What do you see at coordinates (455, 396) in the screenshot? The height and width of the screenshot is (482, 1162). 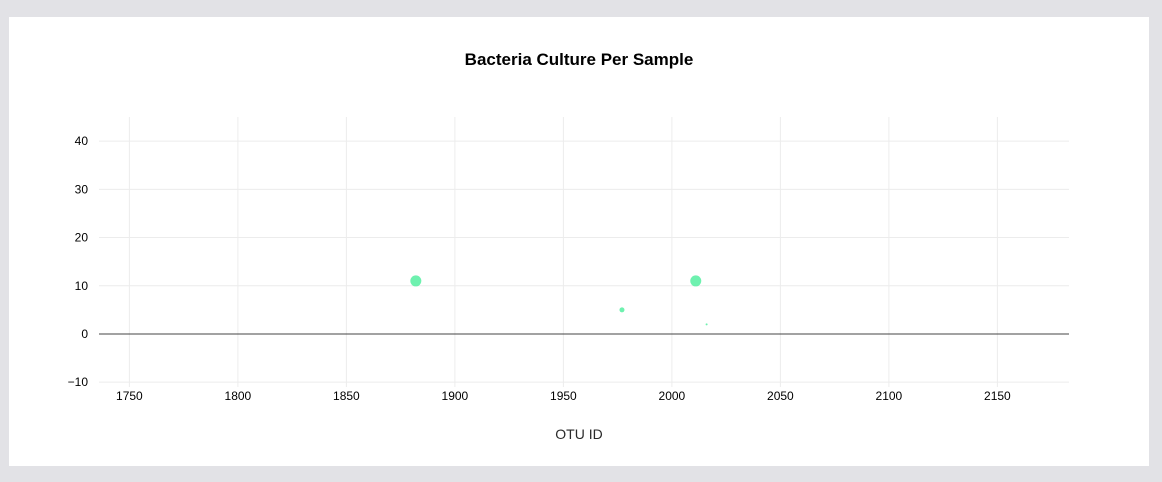 I see `x-tick-label: 1900` at bounding box center [455, 396].